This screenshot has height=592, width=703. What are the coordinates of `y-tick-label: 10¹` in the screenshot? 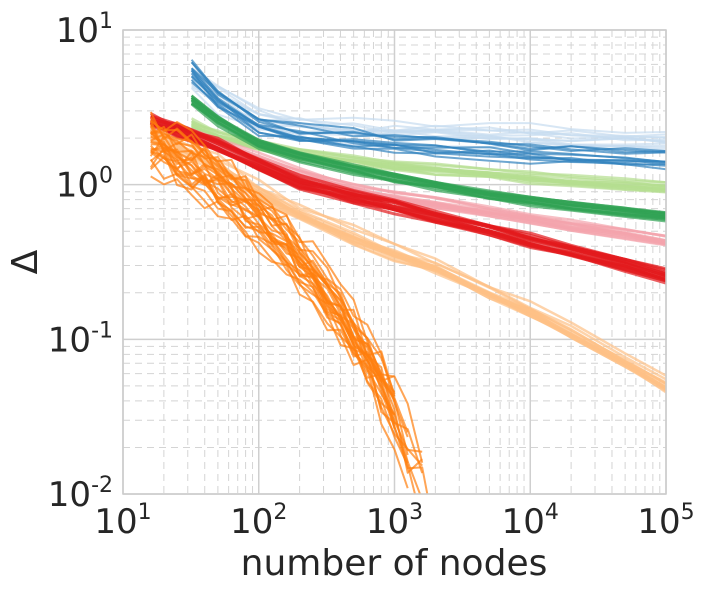 It's located at (84, 30).